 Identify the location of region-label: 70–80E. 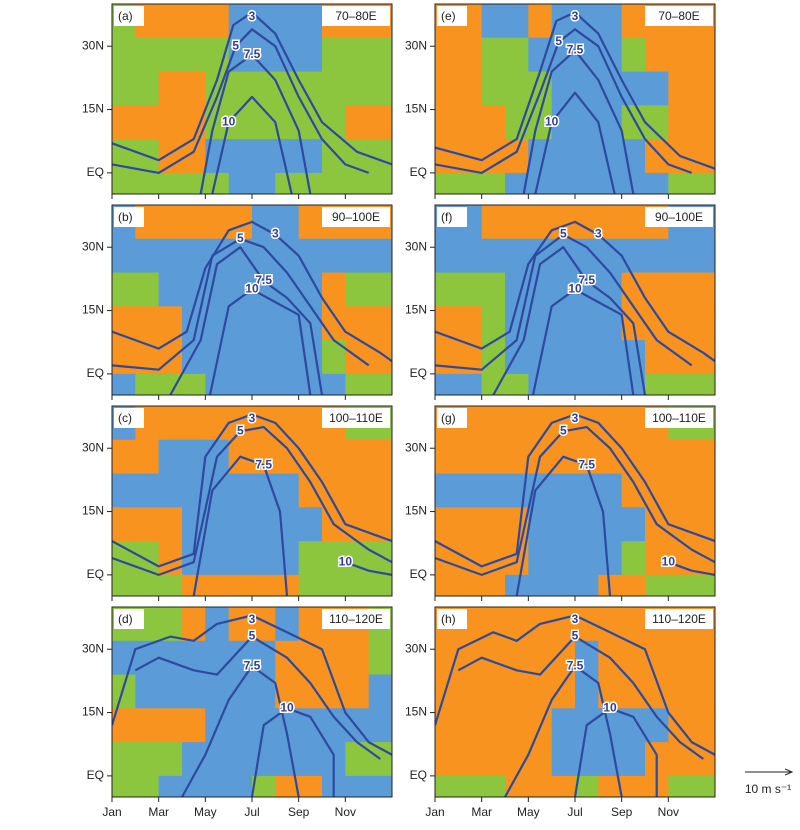
(678, 16).